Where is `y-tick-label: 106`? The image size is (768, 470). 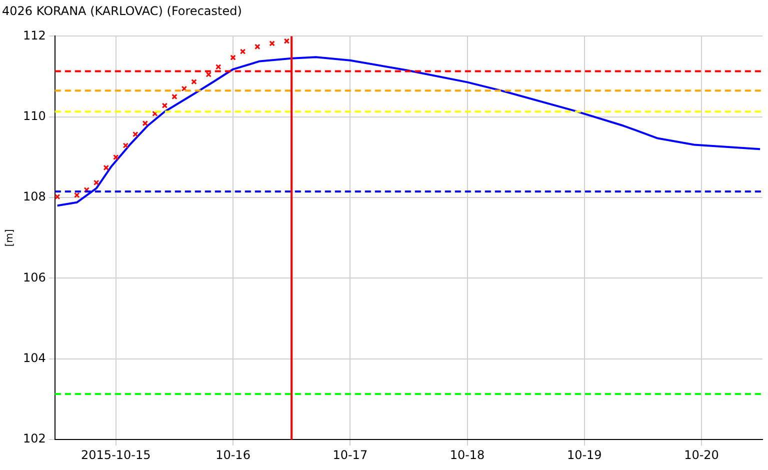
y-tick-label: 106 is located at coordinates (34, 277).